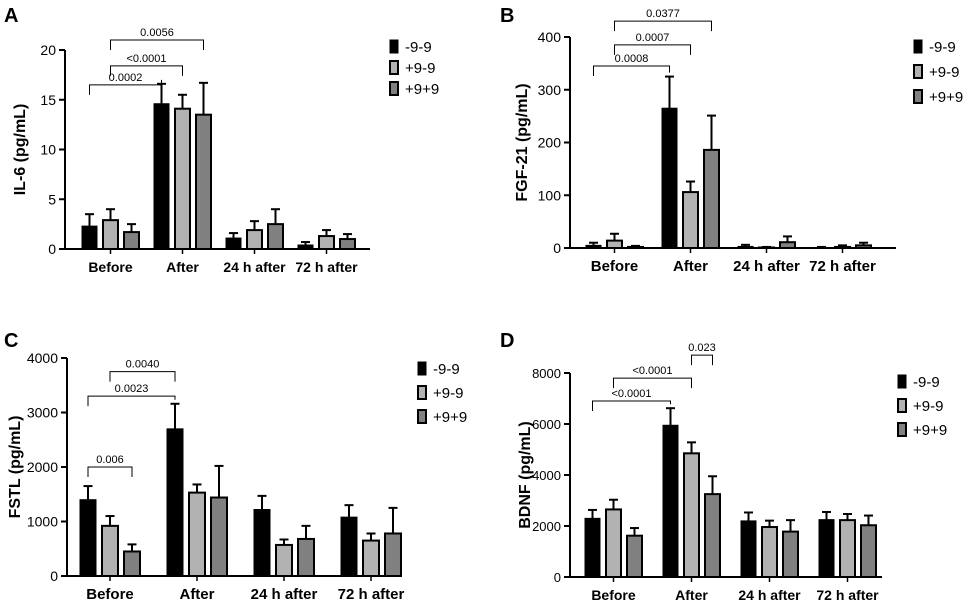  I want to click on panel-label: D, so click(507, 341).